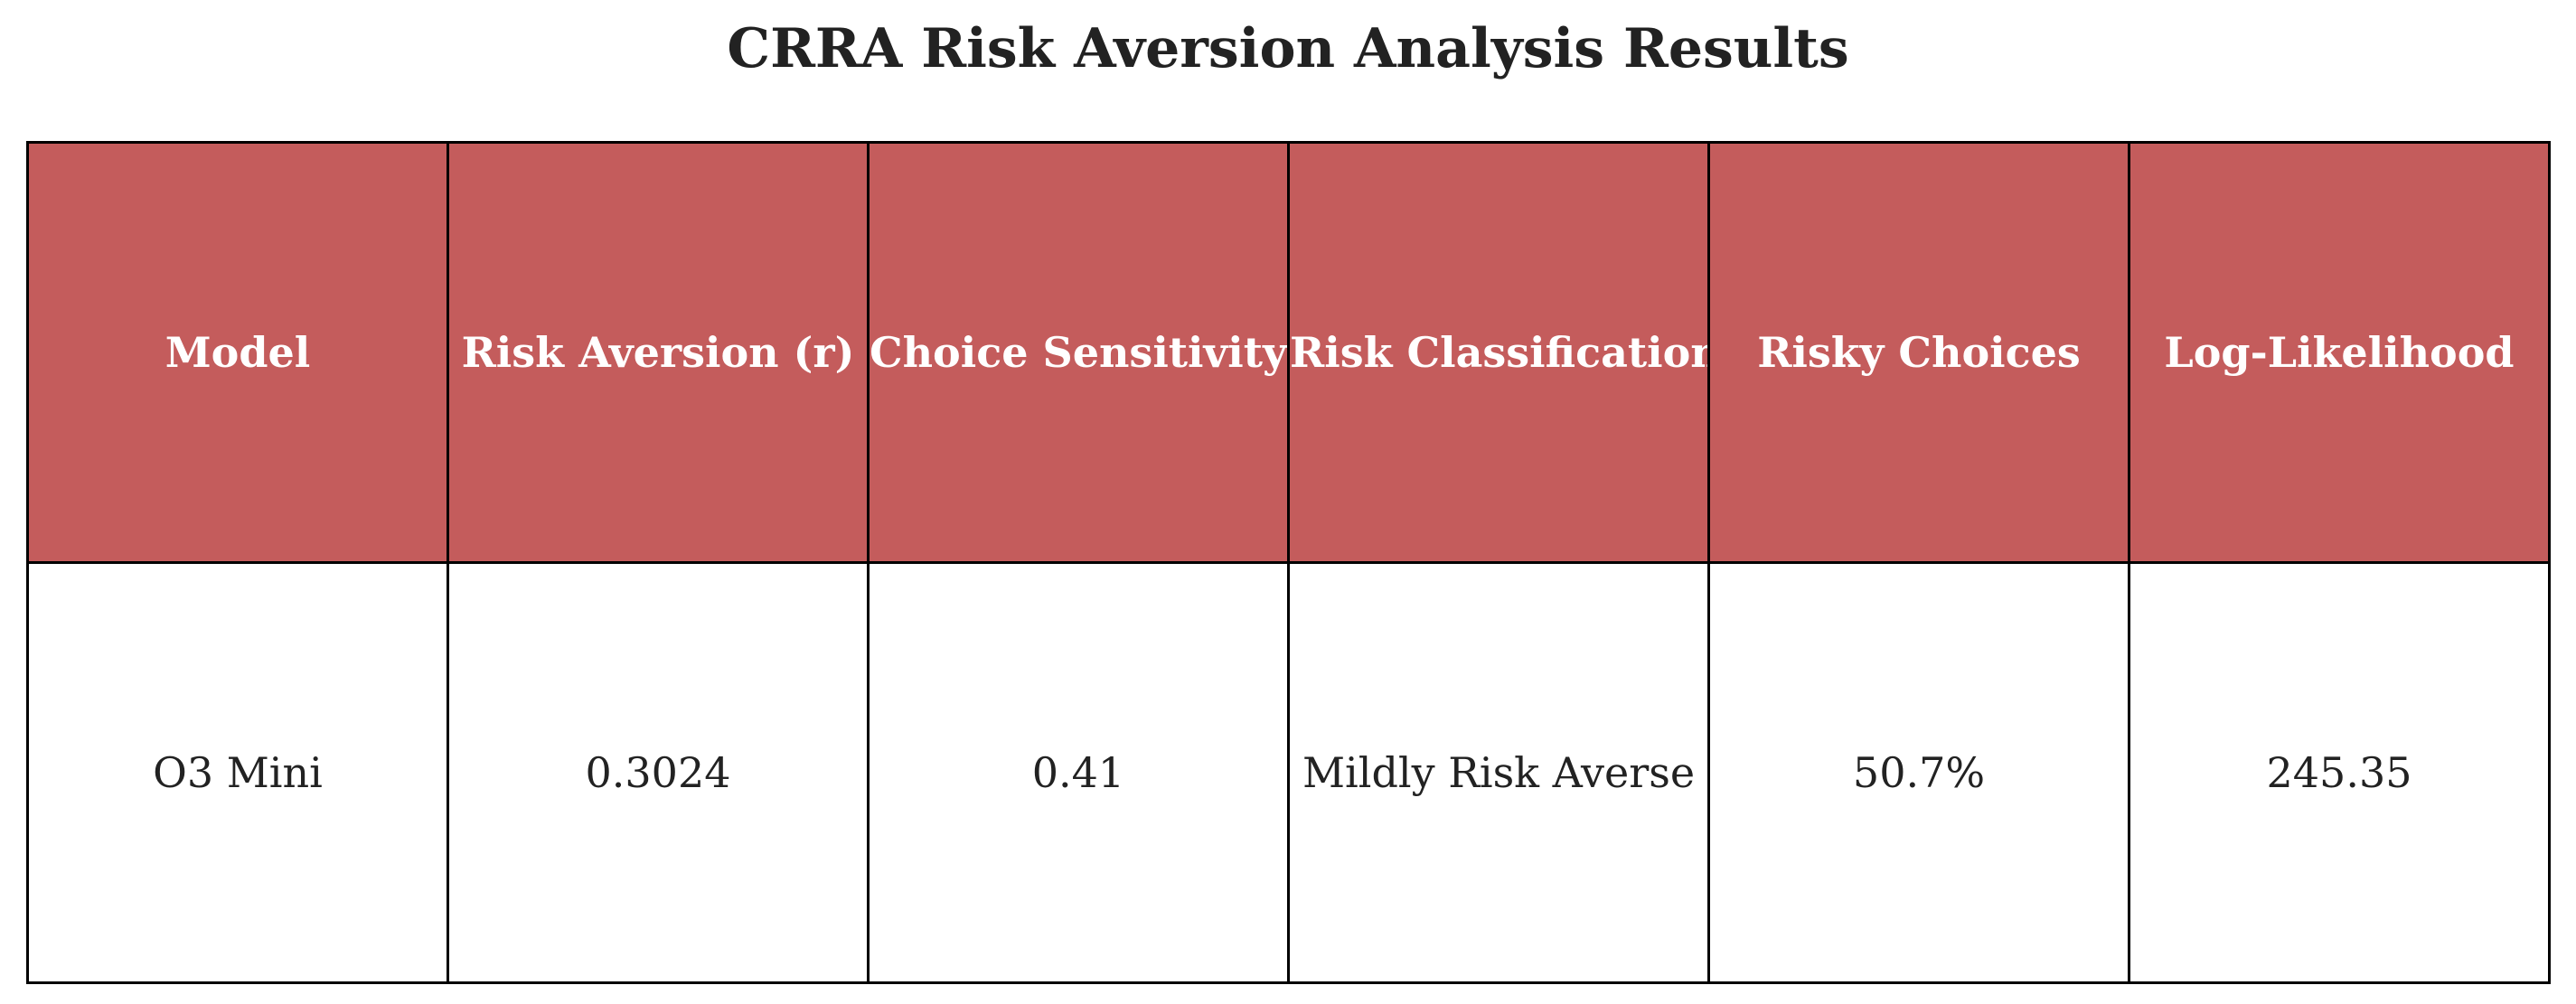 This screenshot has height=1004, width=2576. I want to click on header-cell-risk-classification: Risk Classification, so click(1498, 352).